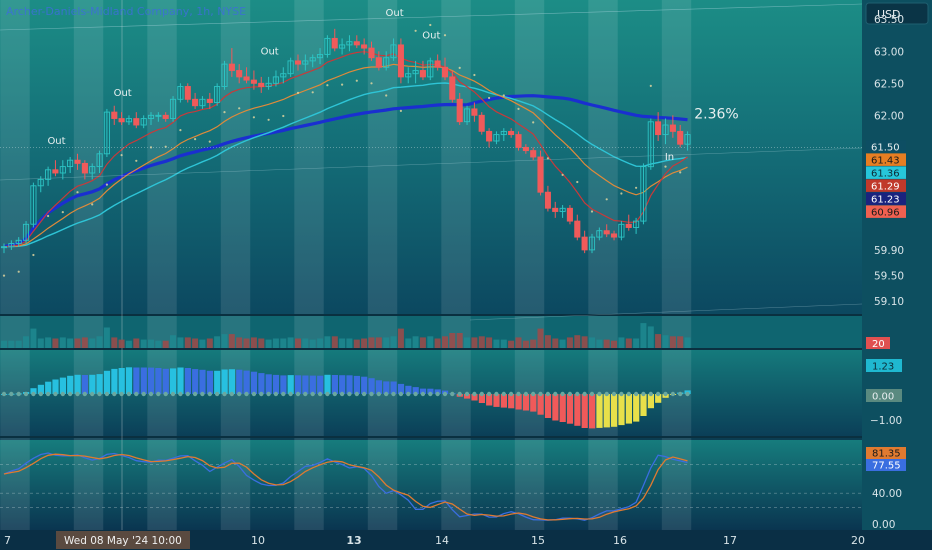 The height and width of the screenshot is (550, 932). I want to click on currency-button: USD, so click(889, 14).